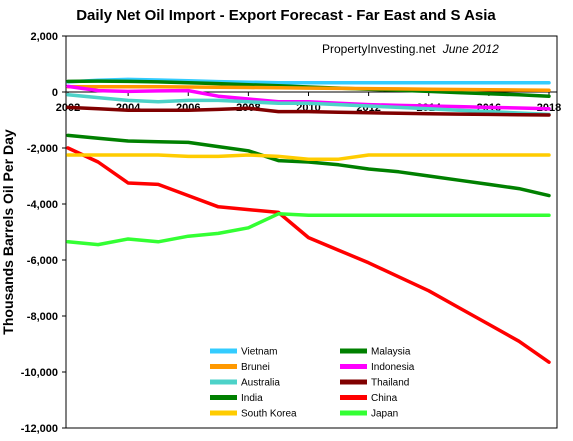 This screenshot has height=441, width=573. Describe the element at coordinates (42, 317) in the screenshot. I see `y-tick-label: -8,000` at that location.